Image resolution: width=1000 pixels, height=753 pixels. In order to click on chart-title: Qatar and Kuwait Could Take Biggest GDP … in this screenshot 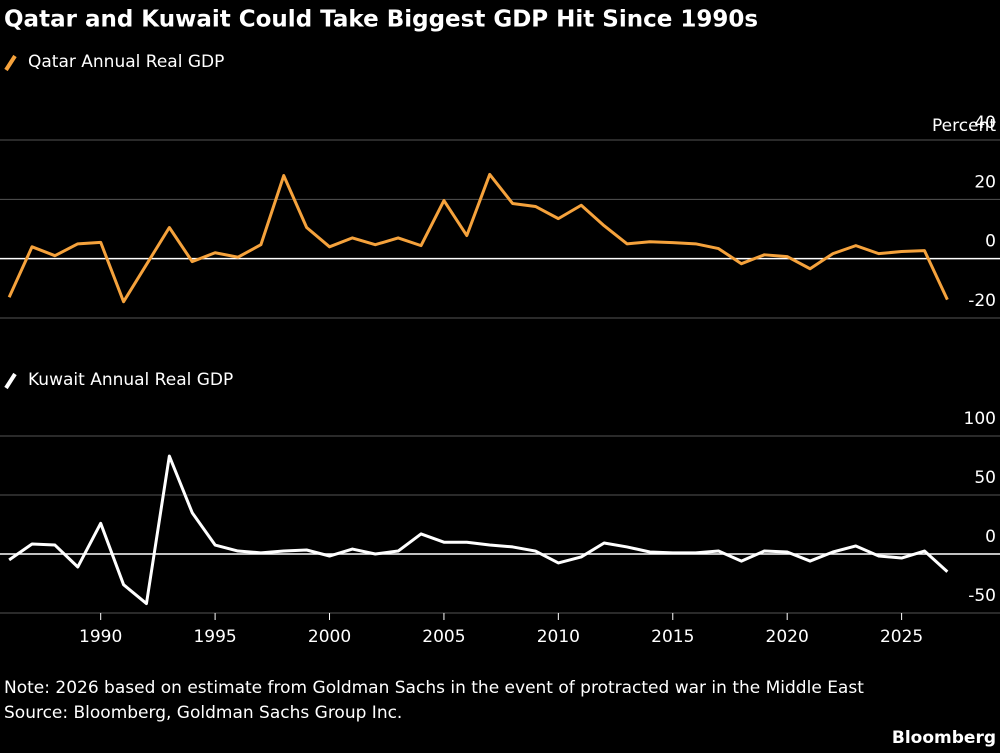, I will do `click(381, 20)`.